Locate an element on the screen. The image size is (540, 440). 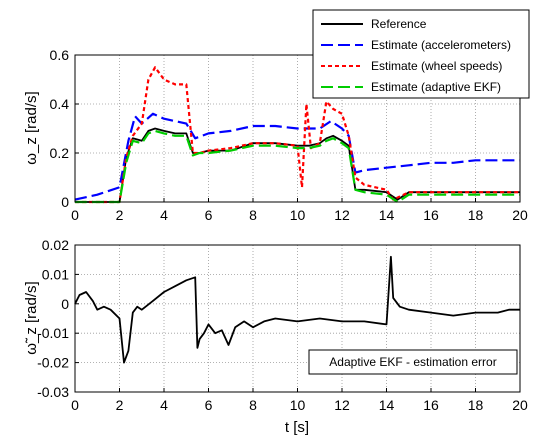
y-tick-label: 0.01 is located at coordinates (55, 274).